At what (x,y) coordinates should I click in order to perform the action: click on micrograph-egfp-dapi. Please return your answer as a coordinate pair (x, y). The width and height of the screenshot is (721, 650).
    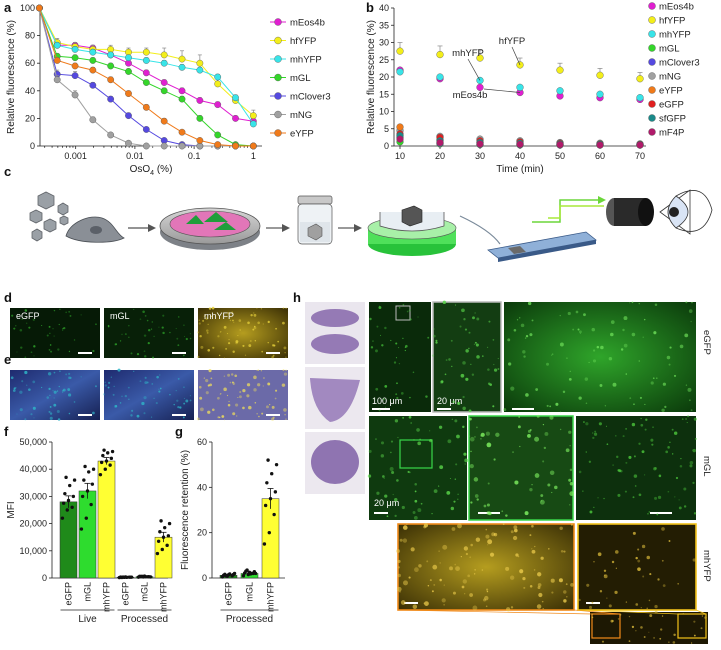
    Looking at the image, I should click on (55, 395).